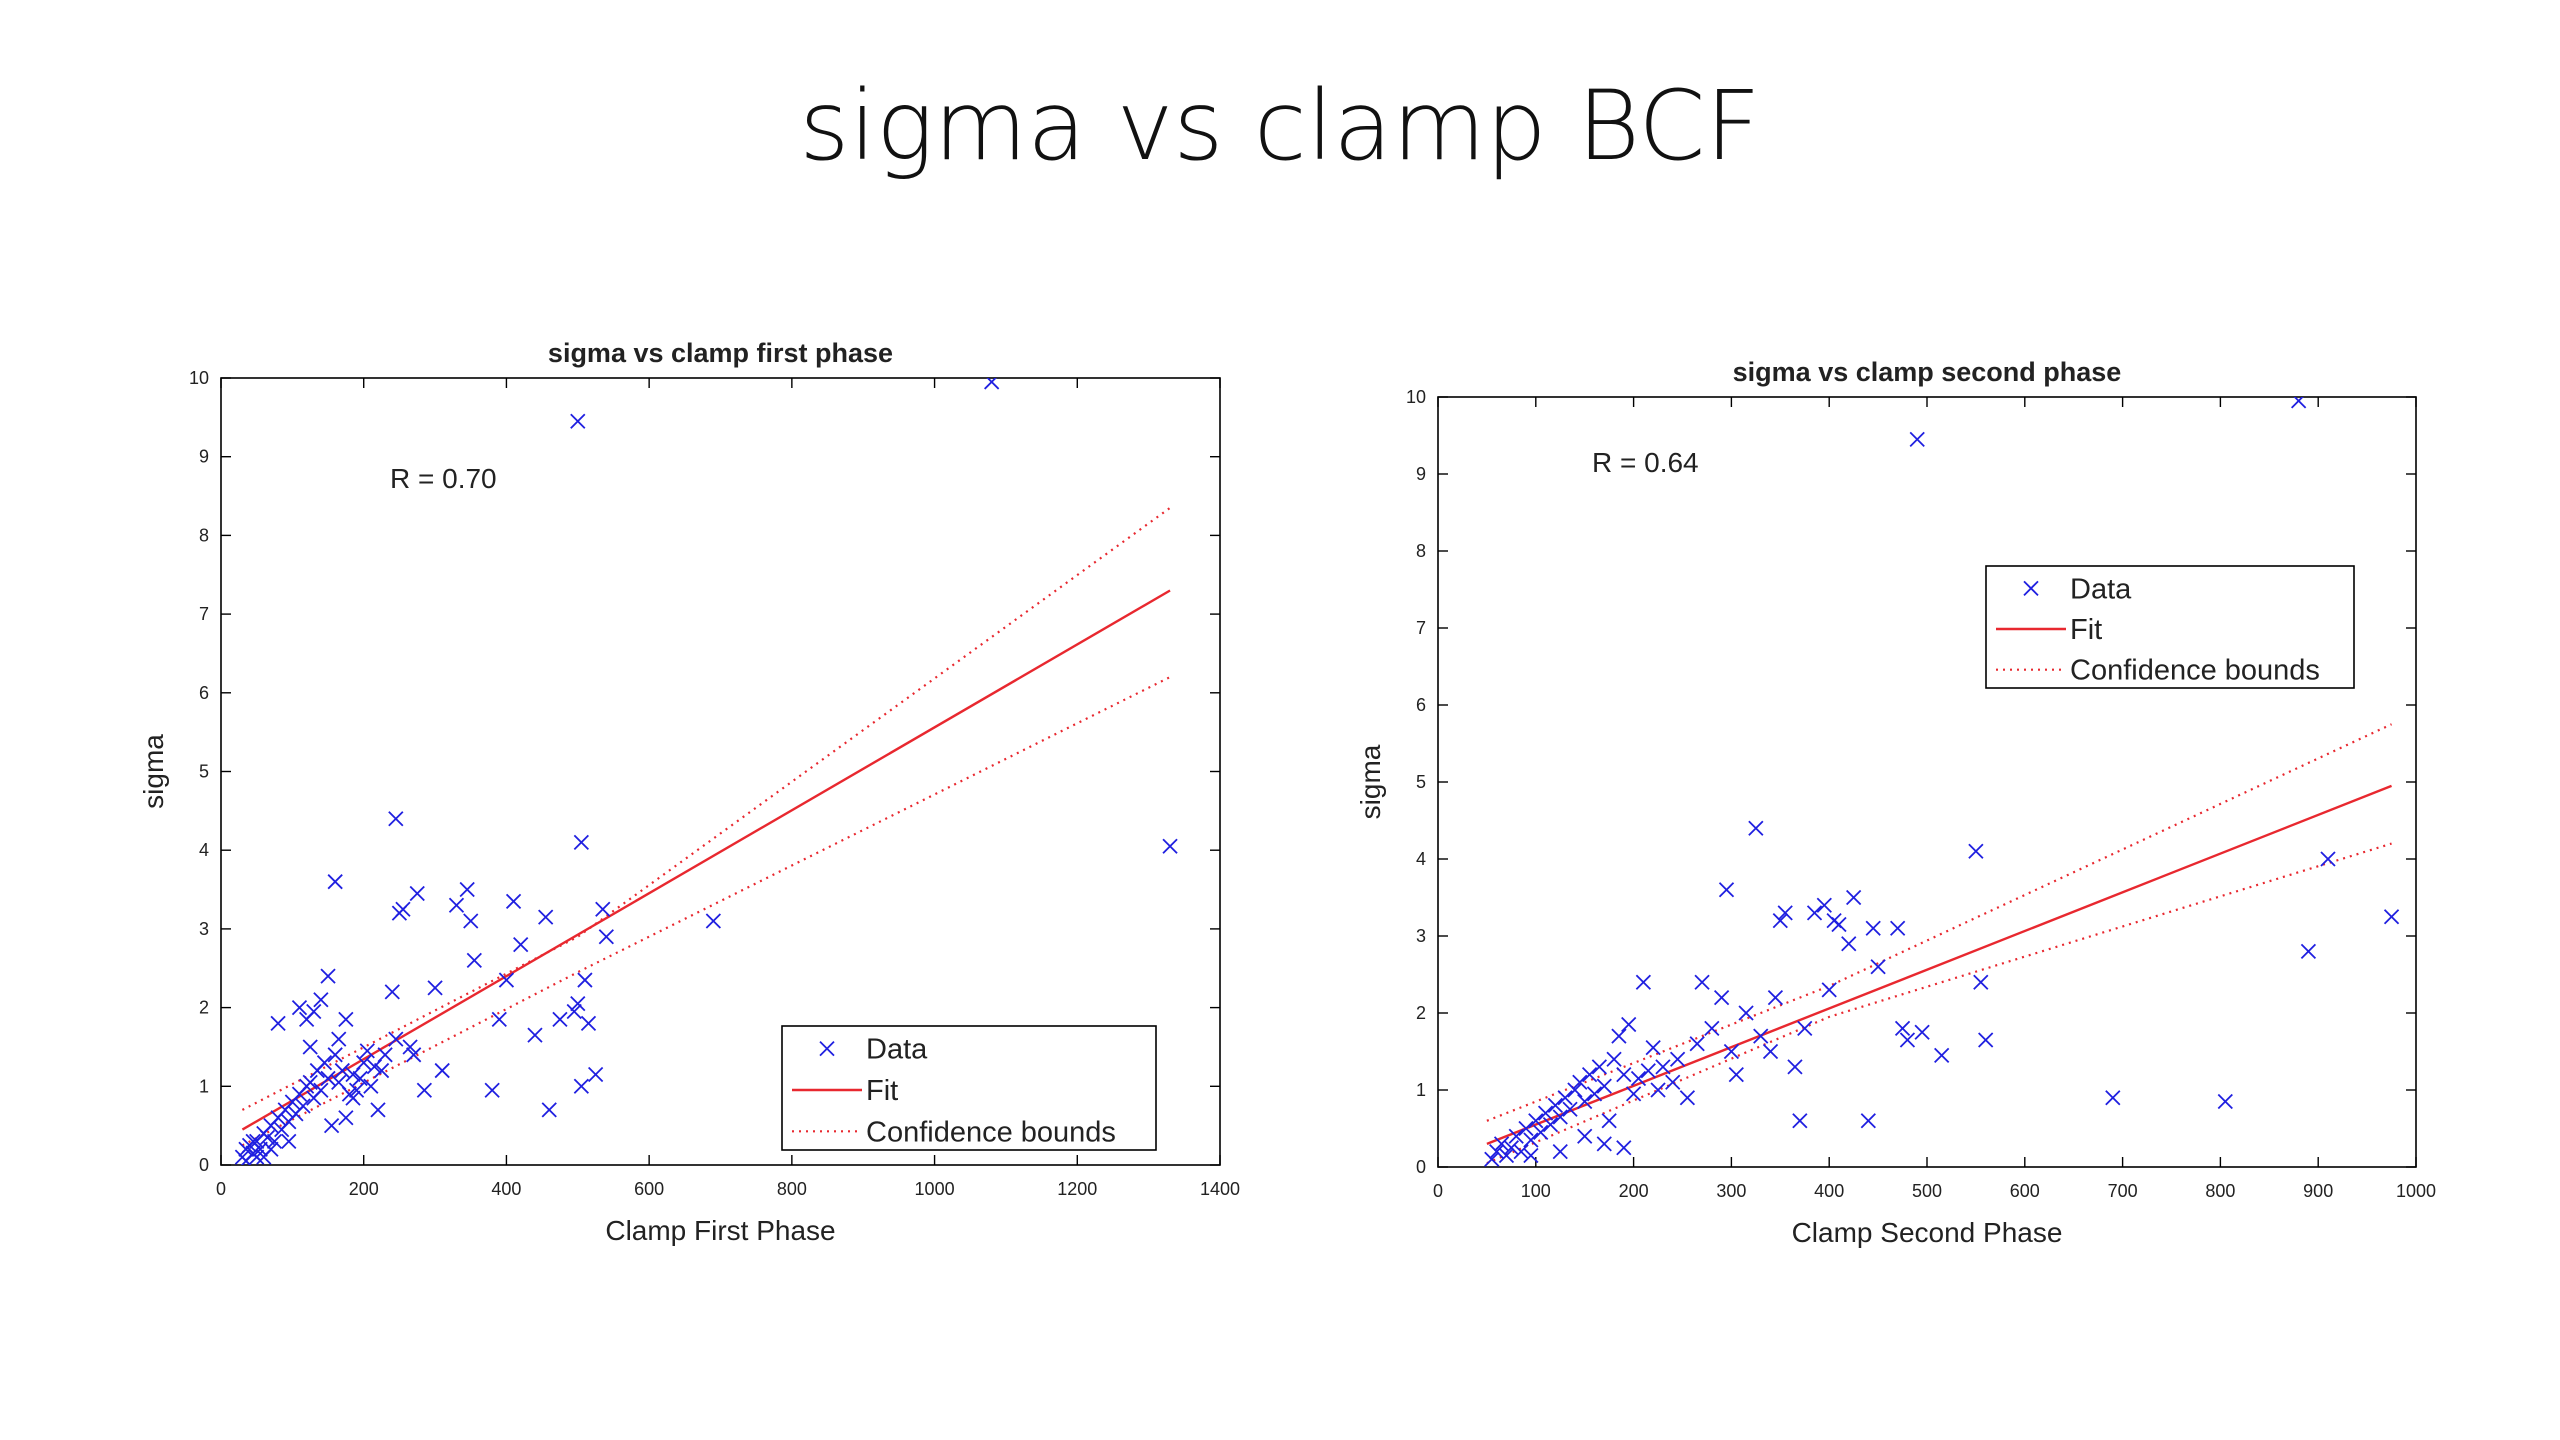 This screenshot has width=2560, height=1440. What do you see at coordinates (204, 614) in the screenshot?
I see `y-tick-label: 7` at bounding box center [204, 614].